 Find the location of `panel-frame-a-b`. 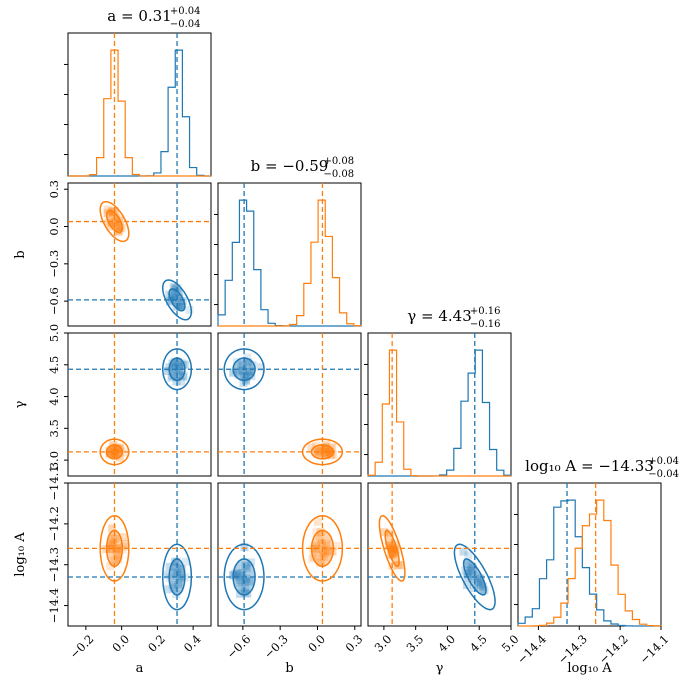

panel-frame-a-b is located at coordinates (139, 254).